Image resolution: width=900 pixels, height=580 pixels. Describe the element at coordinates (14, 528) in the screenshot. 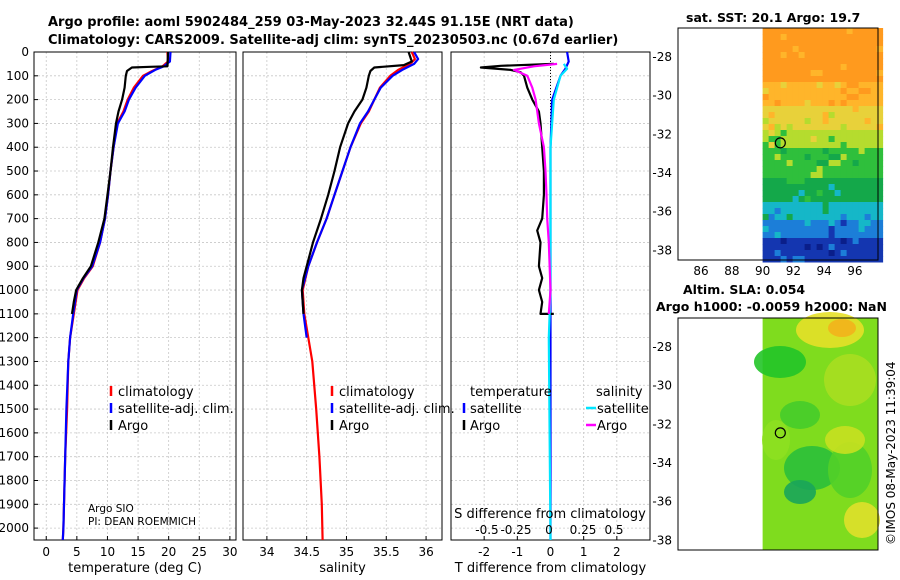

I see `y-tick-label: 2000` at that location.